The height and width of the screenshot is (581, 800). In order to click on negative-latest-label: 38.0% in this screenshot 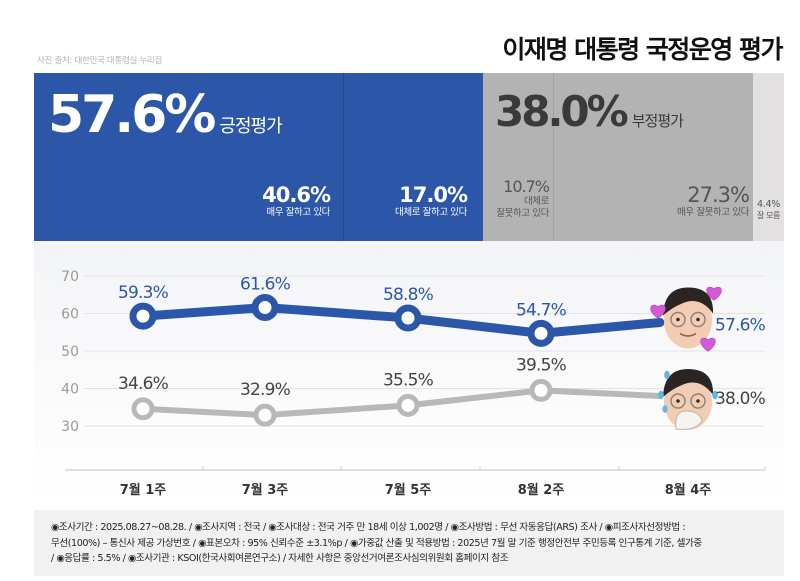, I will do `click(740, 399)`.